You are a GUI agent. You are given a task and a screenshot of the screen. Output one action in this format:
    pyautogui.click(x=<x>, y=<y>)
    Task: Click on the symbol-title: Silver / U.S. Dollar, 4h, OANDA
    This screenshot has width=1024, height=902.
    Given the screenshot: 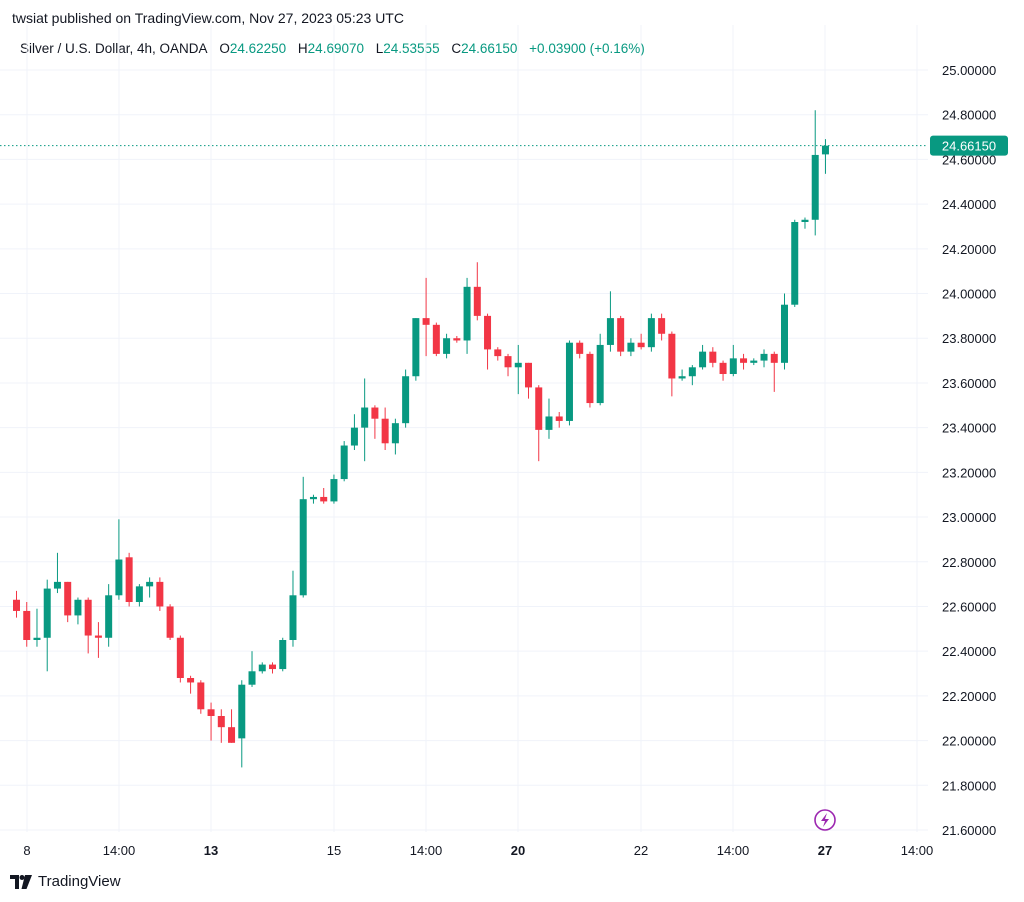 What is the action you would take?
    pyautogui.click(x=114, y=48)
    